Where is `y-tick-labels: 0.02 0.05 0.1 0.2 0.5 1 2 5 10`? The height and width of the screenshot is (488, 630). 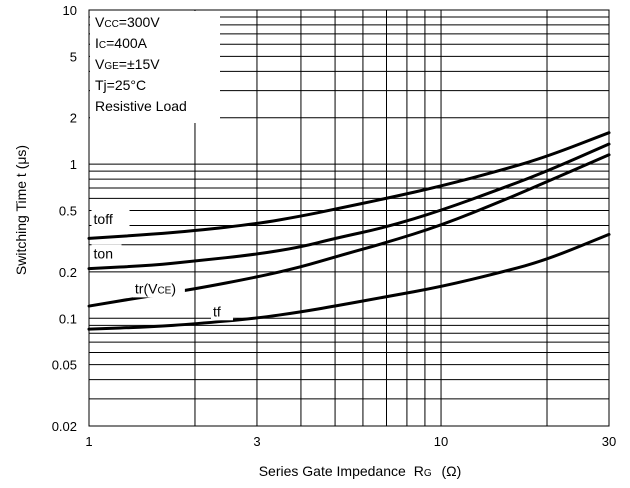 y-tick-labels: 0.02 0.05 0.1 0.2 0.5 1 2 5 10 is located at coordinates (64, 218).